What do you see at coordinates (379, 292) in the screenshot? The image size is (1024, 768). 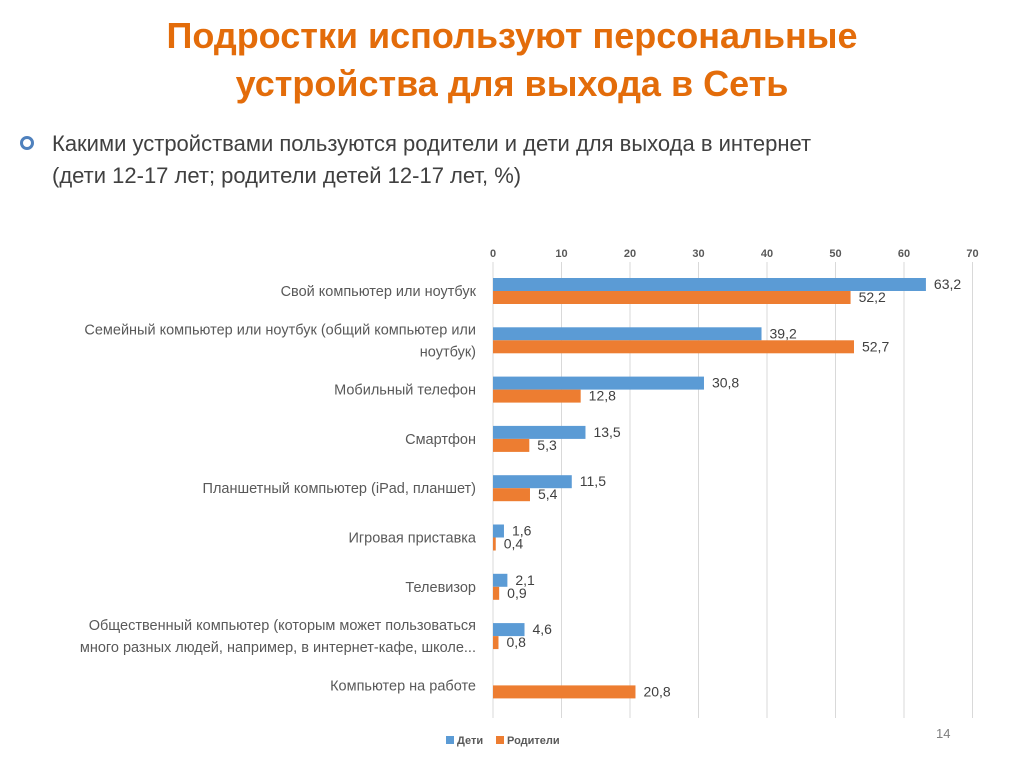 I see `category-label: Свой компьютер или ноутбук` at bounding box center [379, 292].